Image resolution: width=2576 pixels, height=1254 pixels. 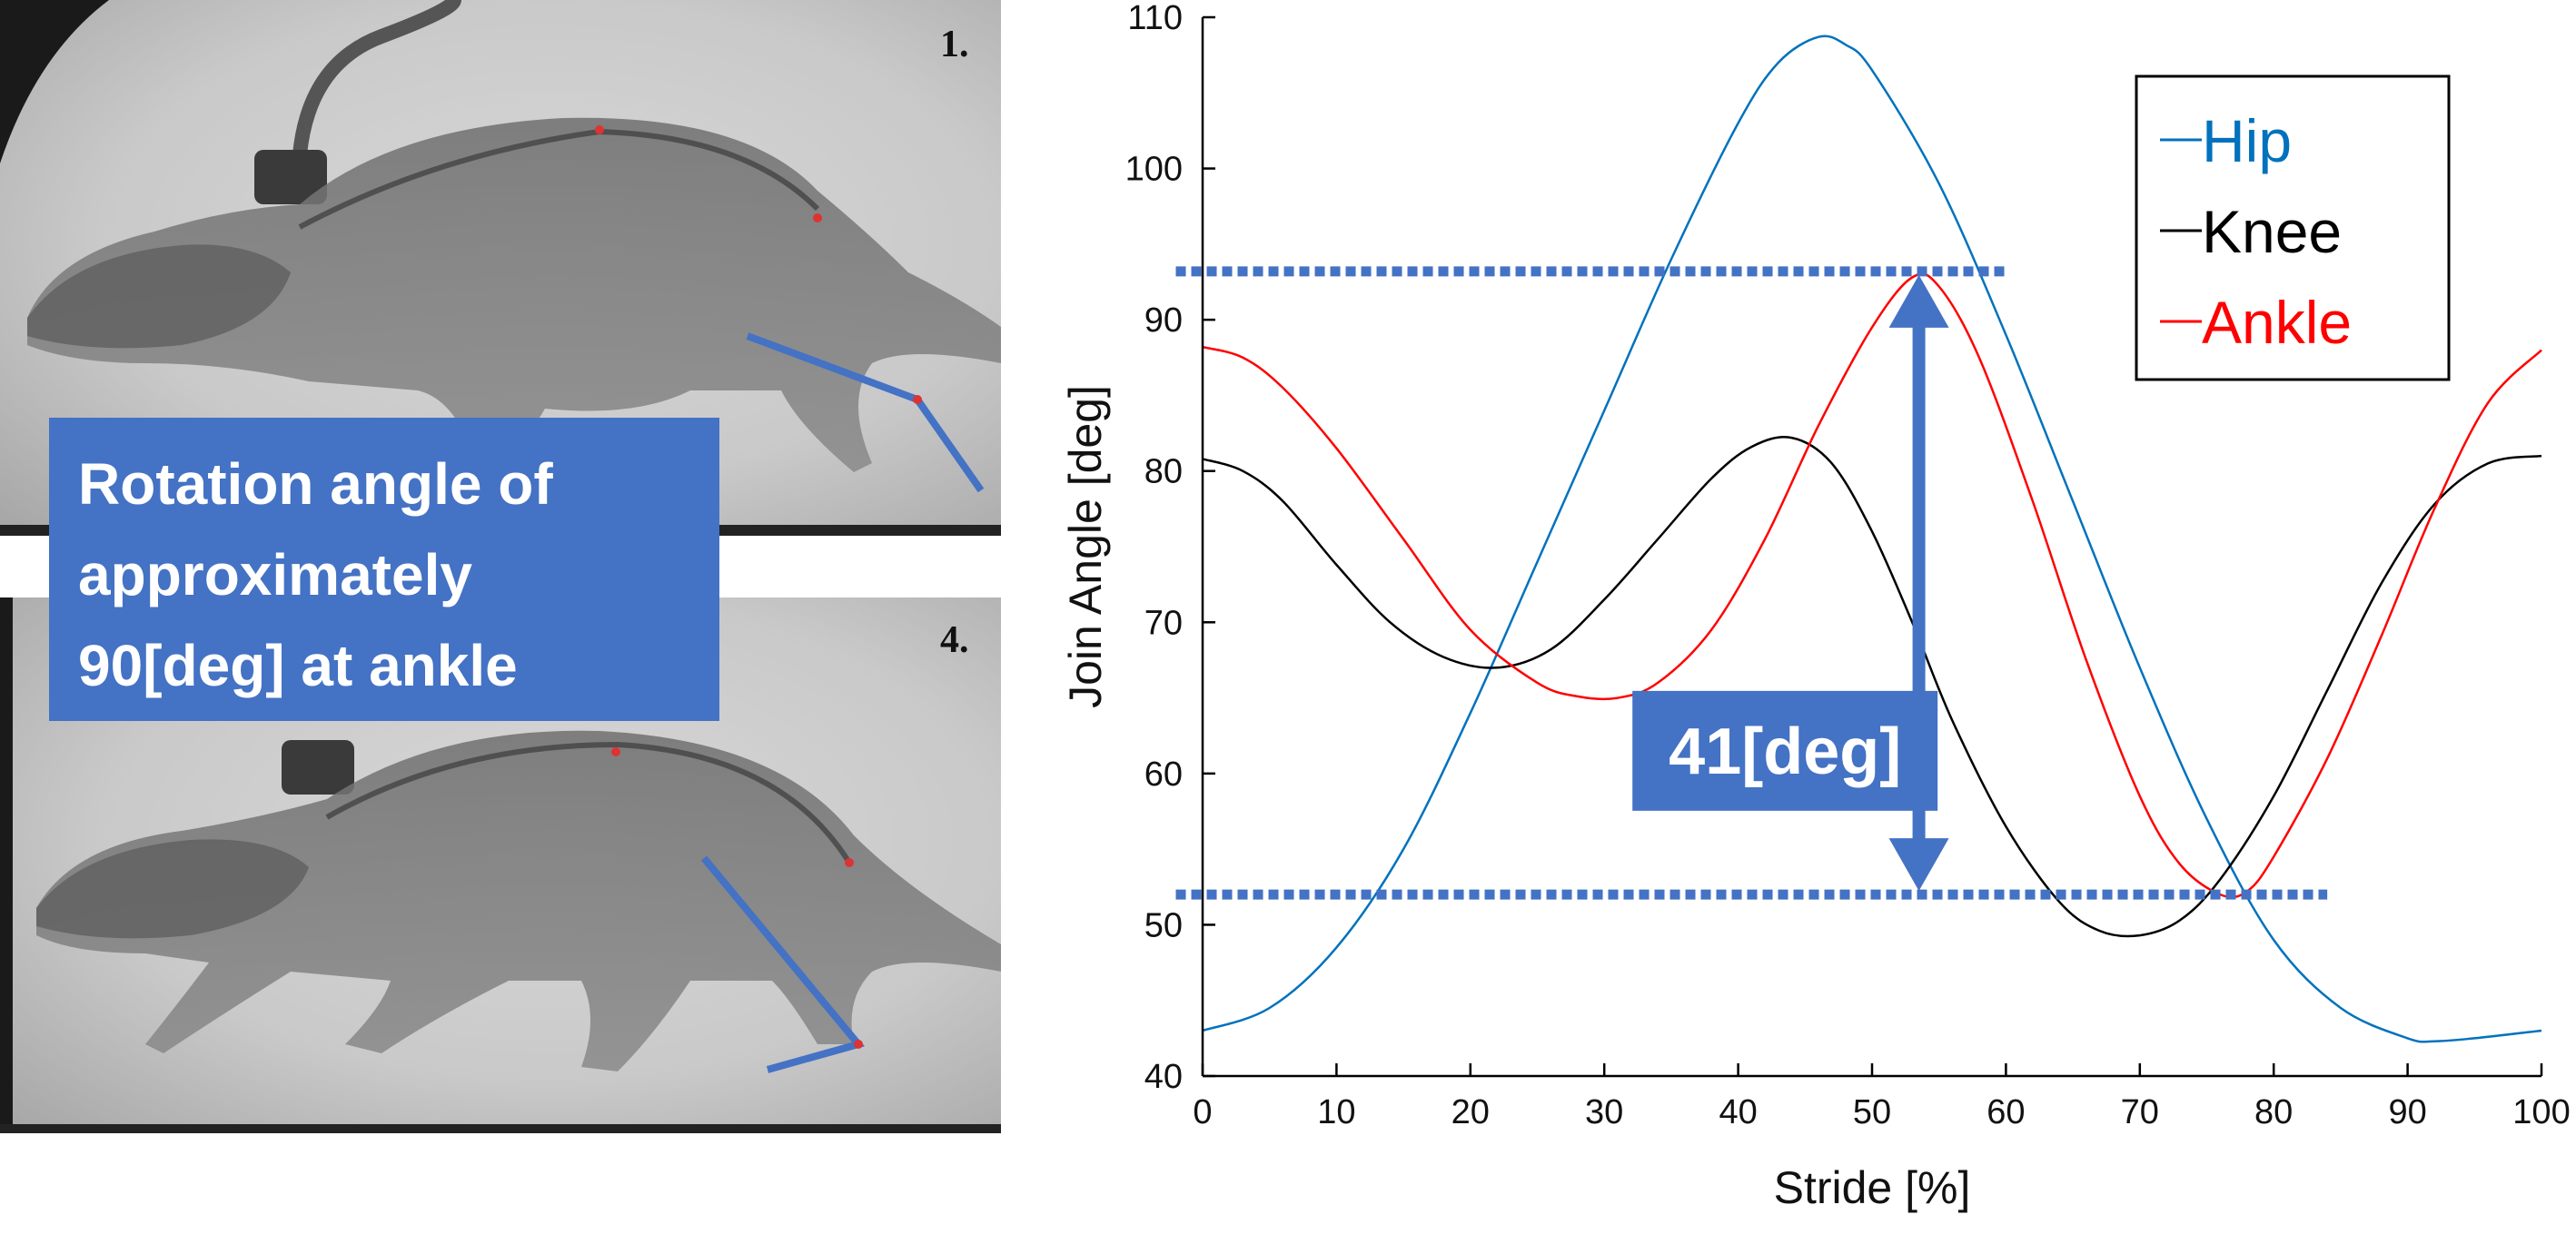 What do you see at coordinates (1163, 774) in the screenshot?
I see `y-tick-label: 60` at bounding box center [1163, 774].